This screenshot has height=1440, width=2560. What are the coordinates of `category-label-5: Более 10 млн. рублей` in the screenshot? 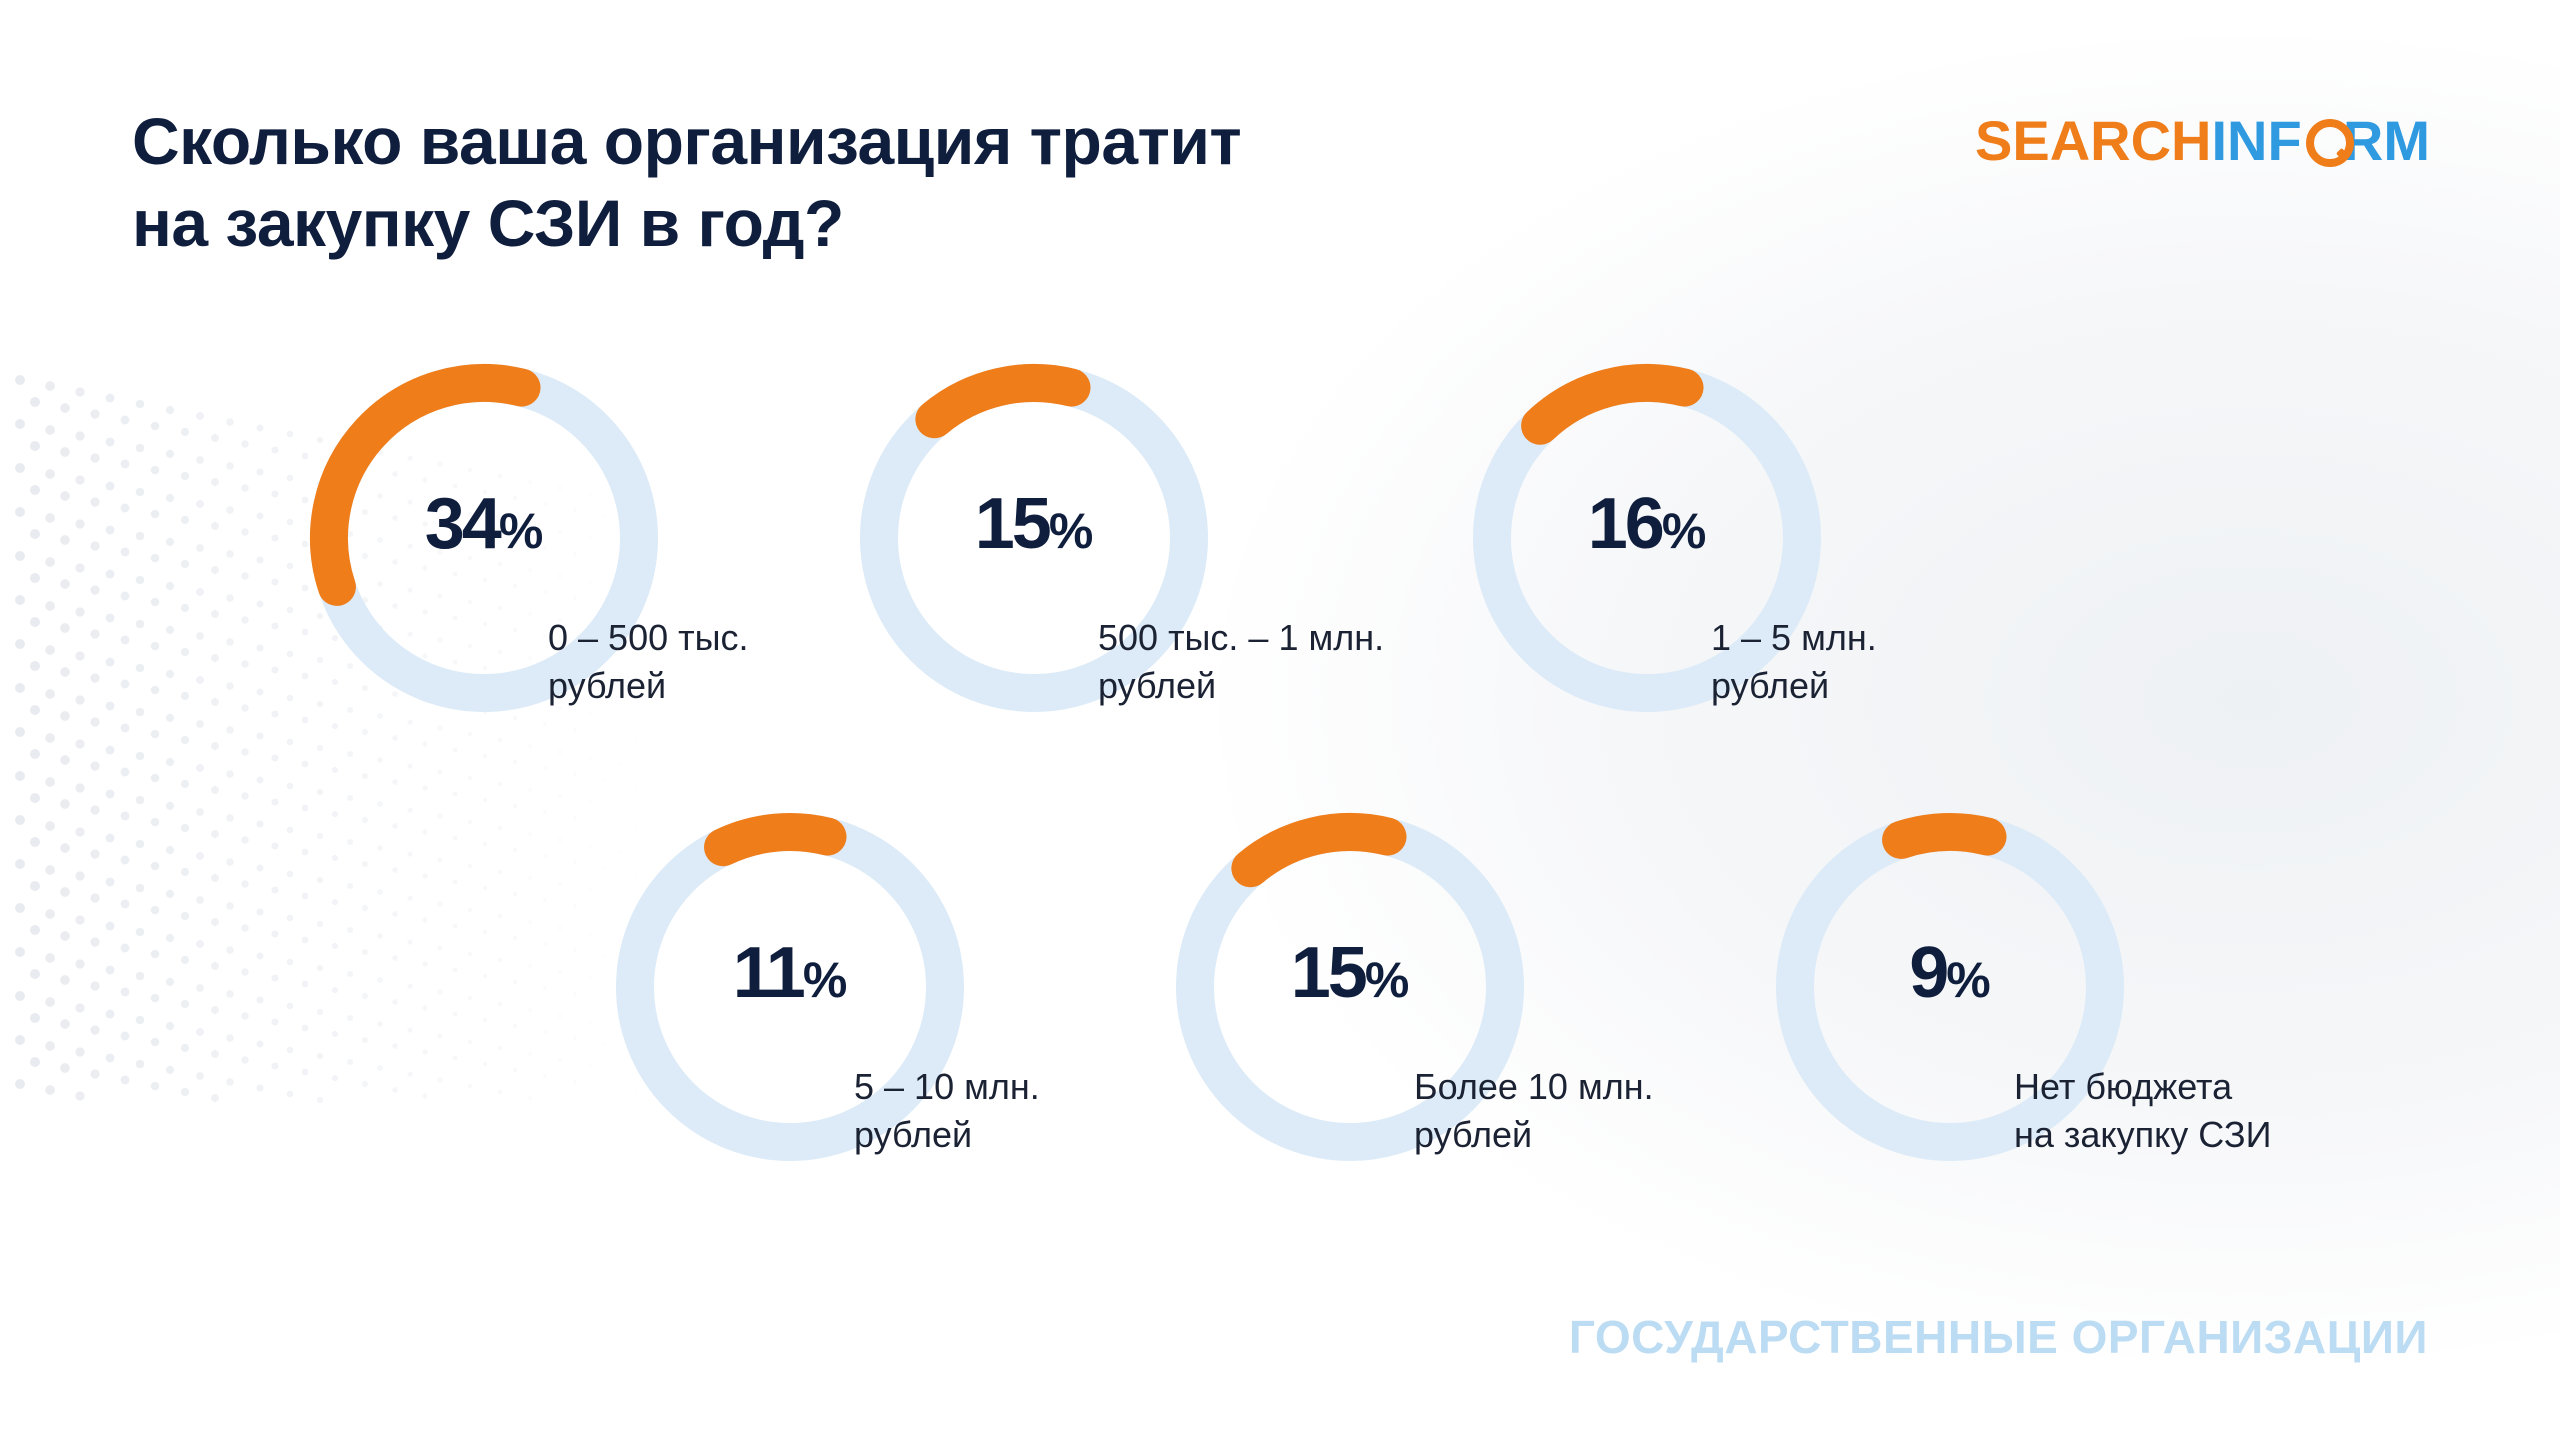 It's located at (1534, 1111).